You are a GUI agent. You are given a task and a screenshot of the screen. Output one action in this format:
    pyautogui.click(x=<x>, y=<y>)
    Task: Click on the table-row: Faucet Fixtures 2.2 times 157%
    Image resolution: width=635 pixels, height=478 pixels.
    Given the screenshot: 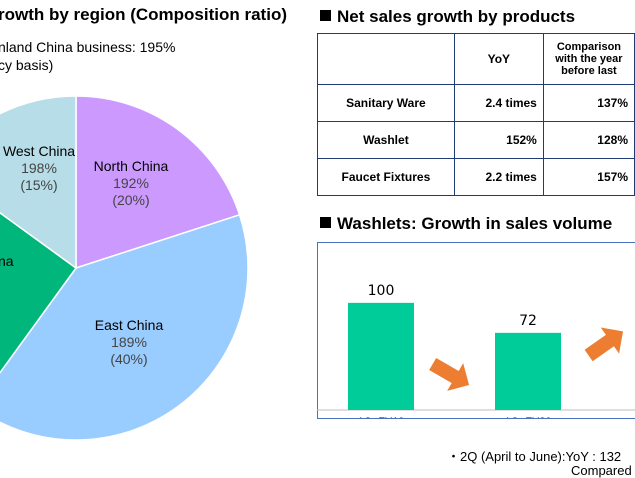 What is the action you would take?
    pyautogui.click(x=476, y=177)
    